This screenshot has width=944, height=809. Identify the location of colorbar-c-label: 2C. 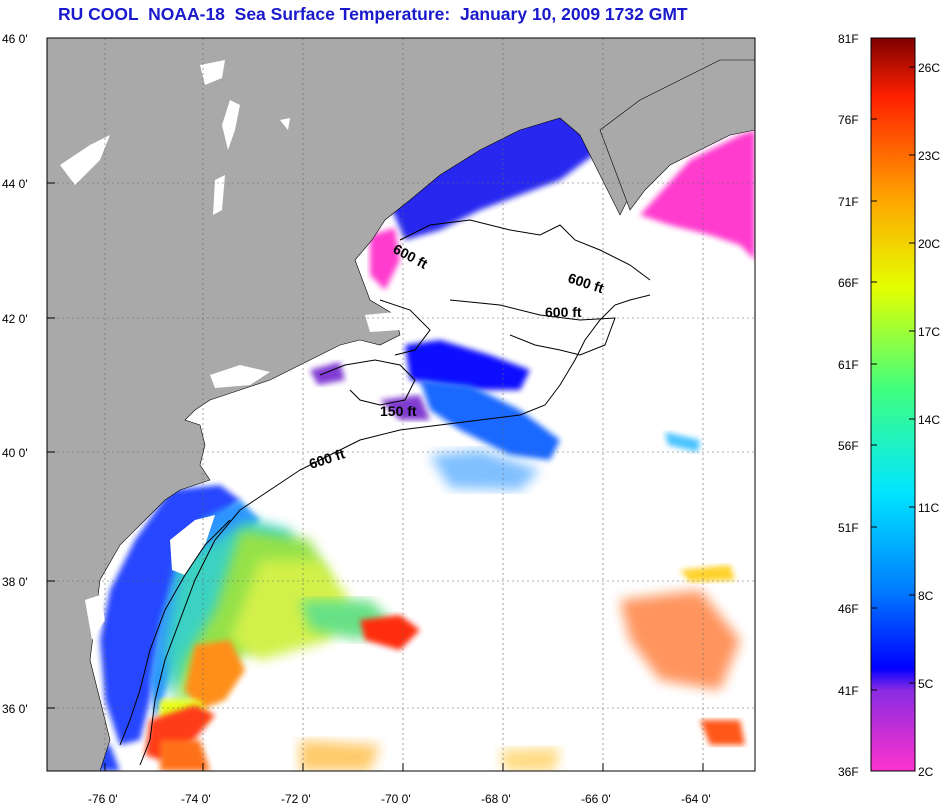
(926, 772).